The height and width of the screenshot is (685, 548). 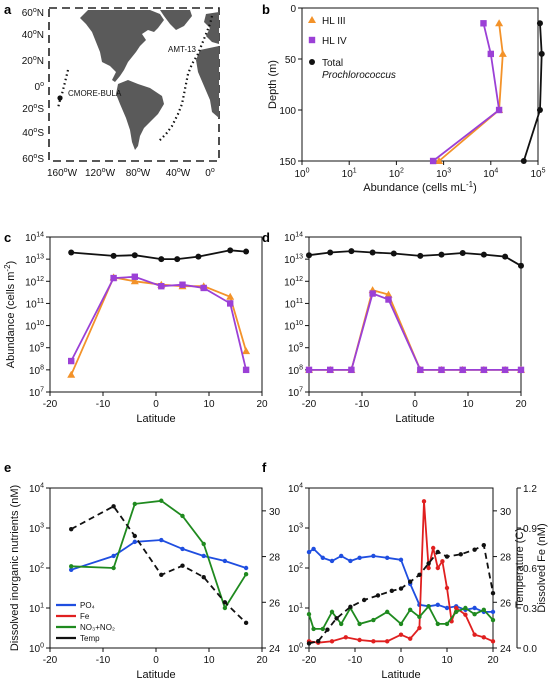 What do you see at coordinates (38, 87) in the screenshot?
I see `map-lat-value: 0` at bounding box center [38, 87].